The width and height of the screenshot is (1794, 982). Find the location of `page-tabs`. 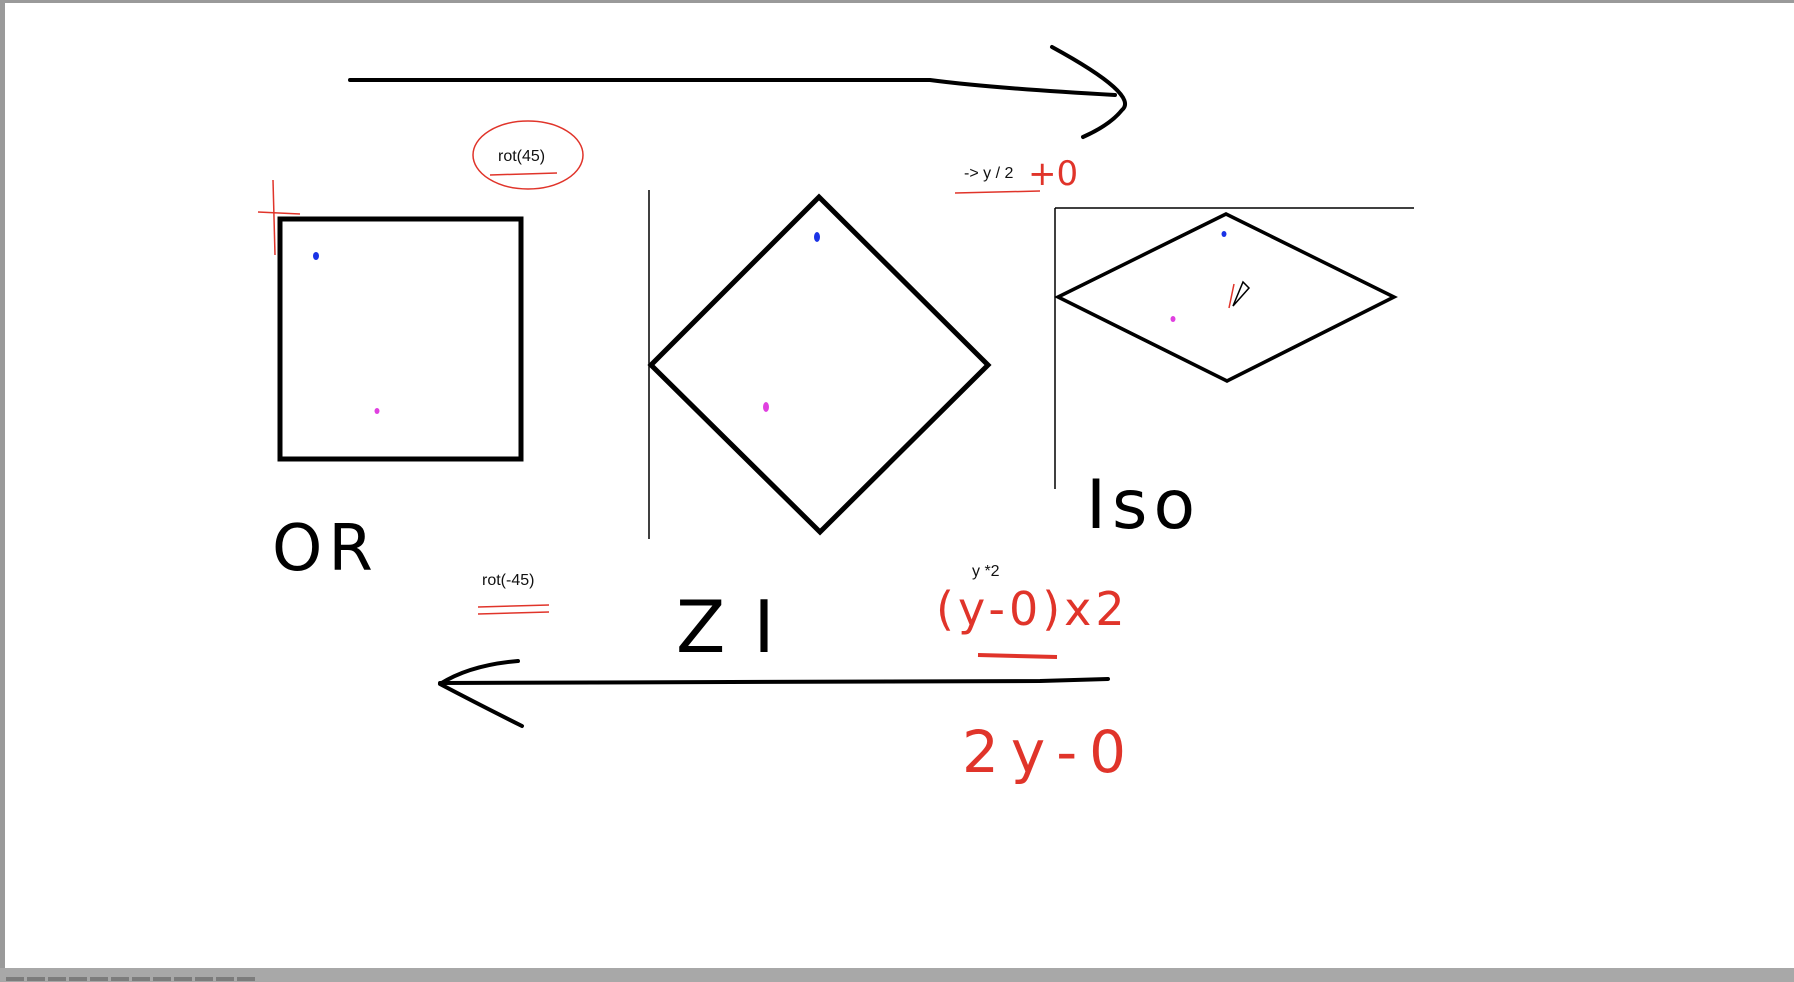

page-tabs is located at coordinates (130, 979).